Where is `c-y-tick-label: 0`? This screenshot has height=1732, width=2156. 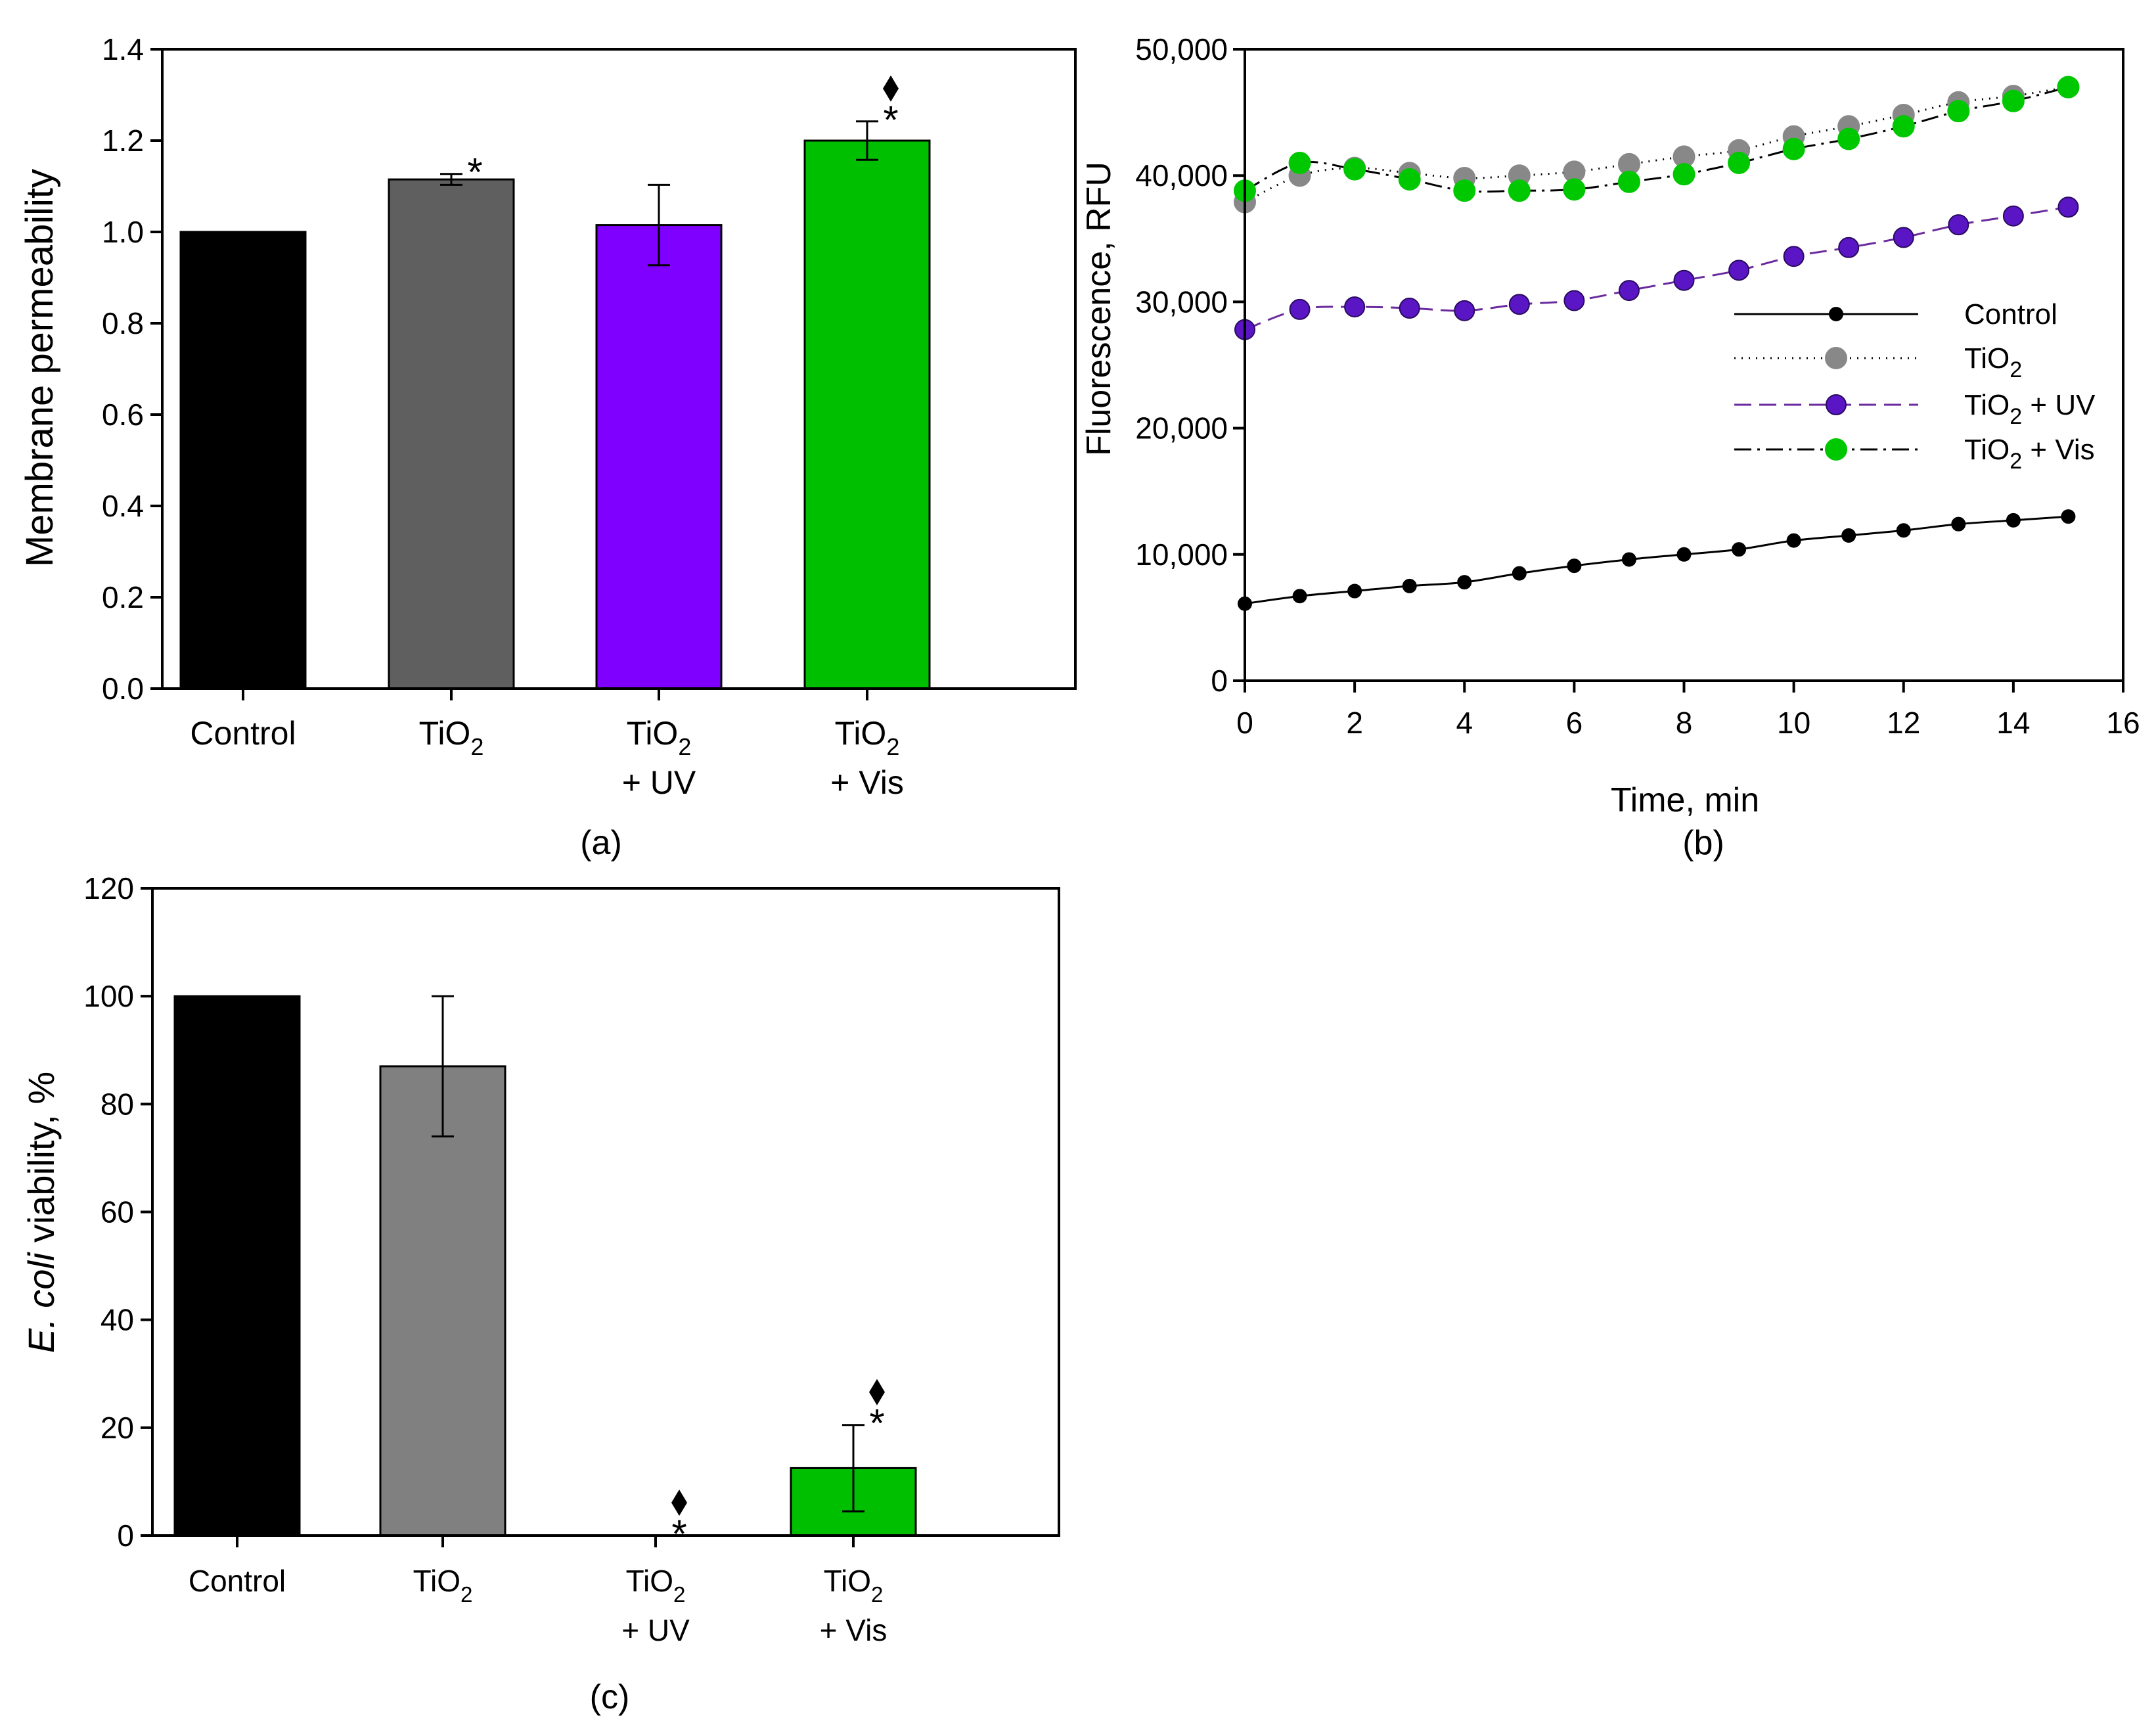 c-y-tick-label: 0 is located at coordinates (125, 1536).